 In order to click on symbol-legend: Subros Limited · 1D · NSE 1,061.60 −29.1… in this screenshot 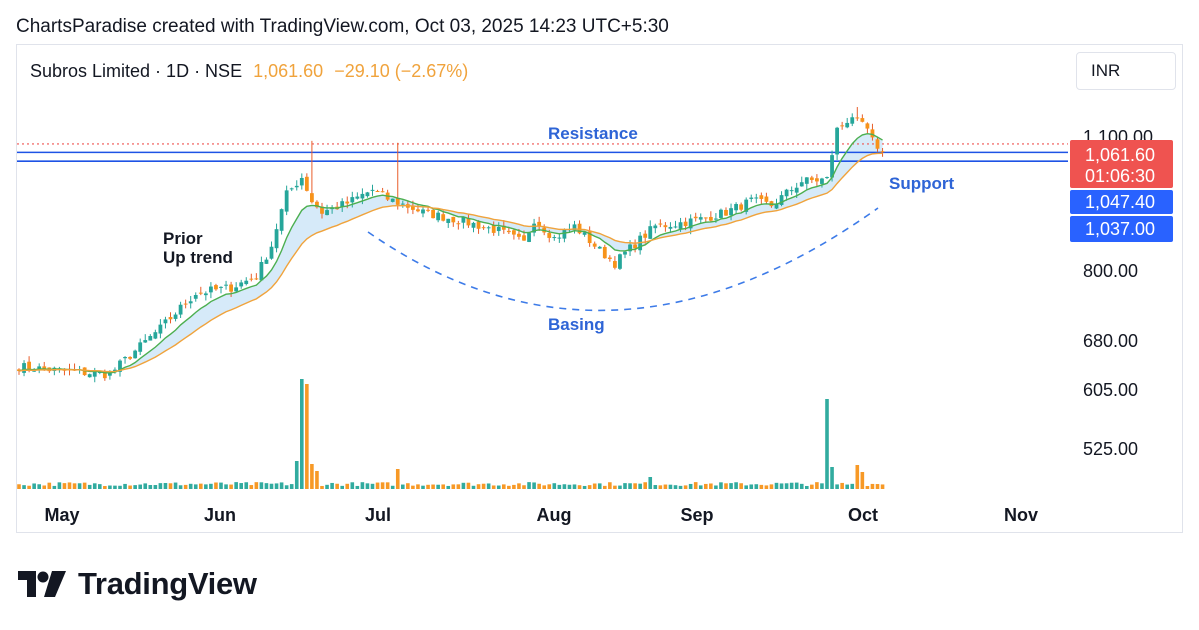, I will do `click(249, 71)`.